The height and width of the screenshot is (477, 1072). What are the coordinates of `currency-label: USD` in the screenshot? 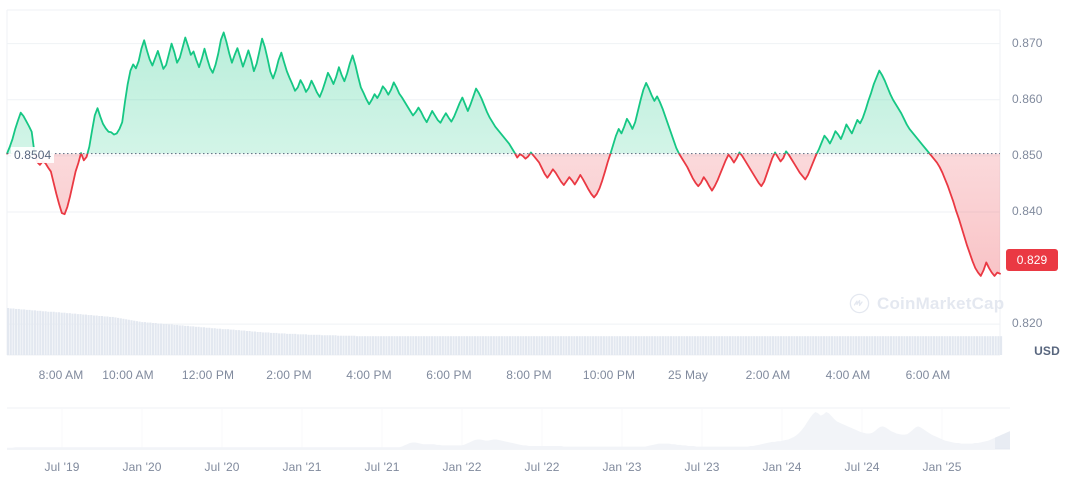 It's located at (1047, 351).